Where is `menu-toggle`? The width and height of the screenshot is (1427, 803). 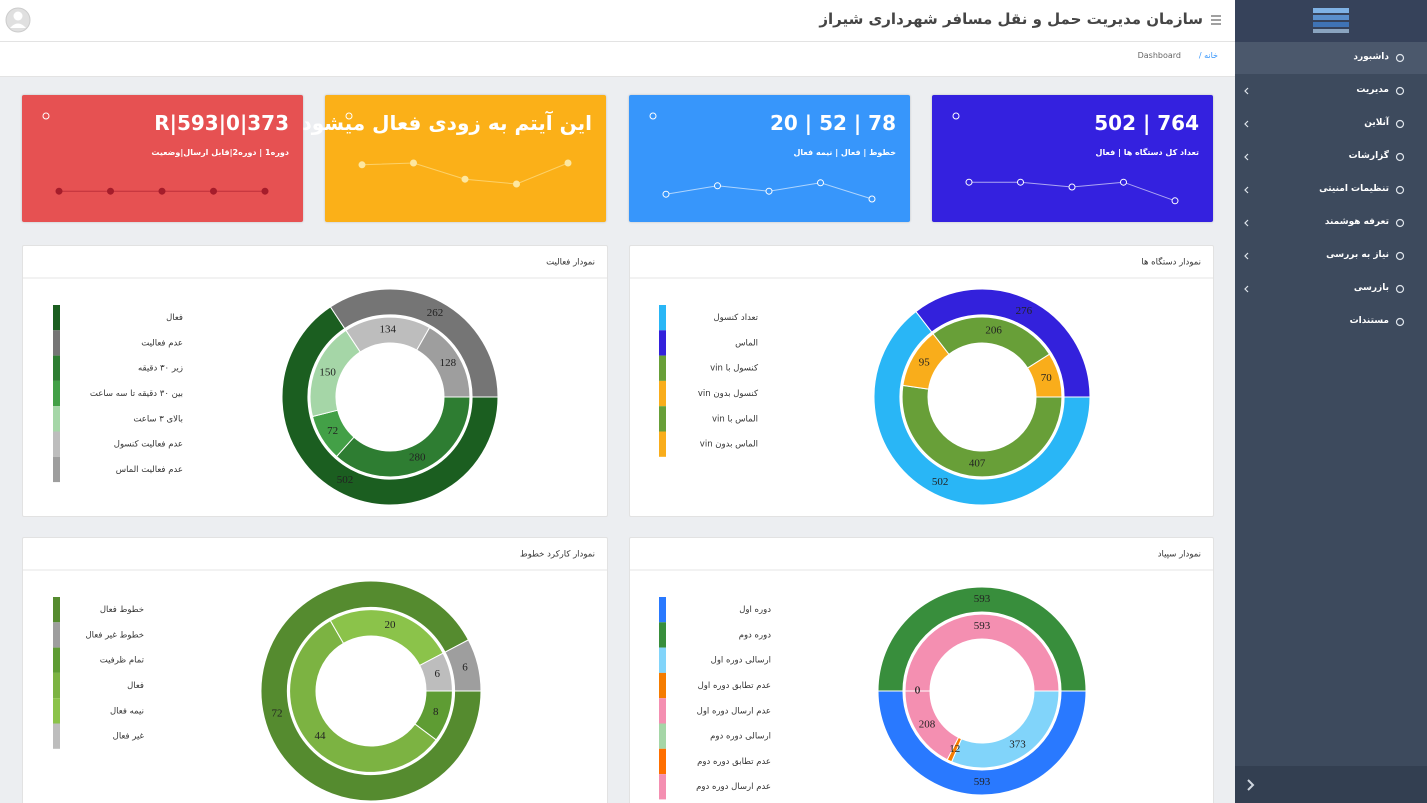
menu-toggle is located at coordinates (1216, 20).